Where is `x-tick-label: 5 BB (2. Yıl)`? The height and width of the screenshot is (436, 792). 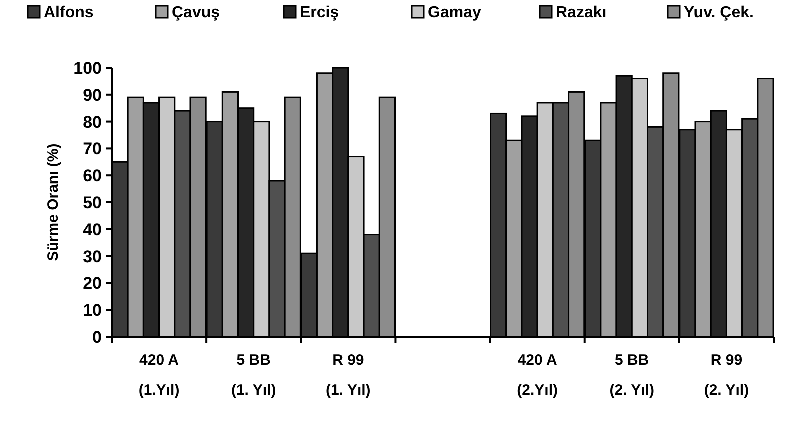 x-tick-label: 5 BB (2. Yıl) is located at coordinates (632, 375).